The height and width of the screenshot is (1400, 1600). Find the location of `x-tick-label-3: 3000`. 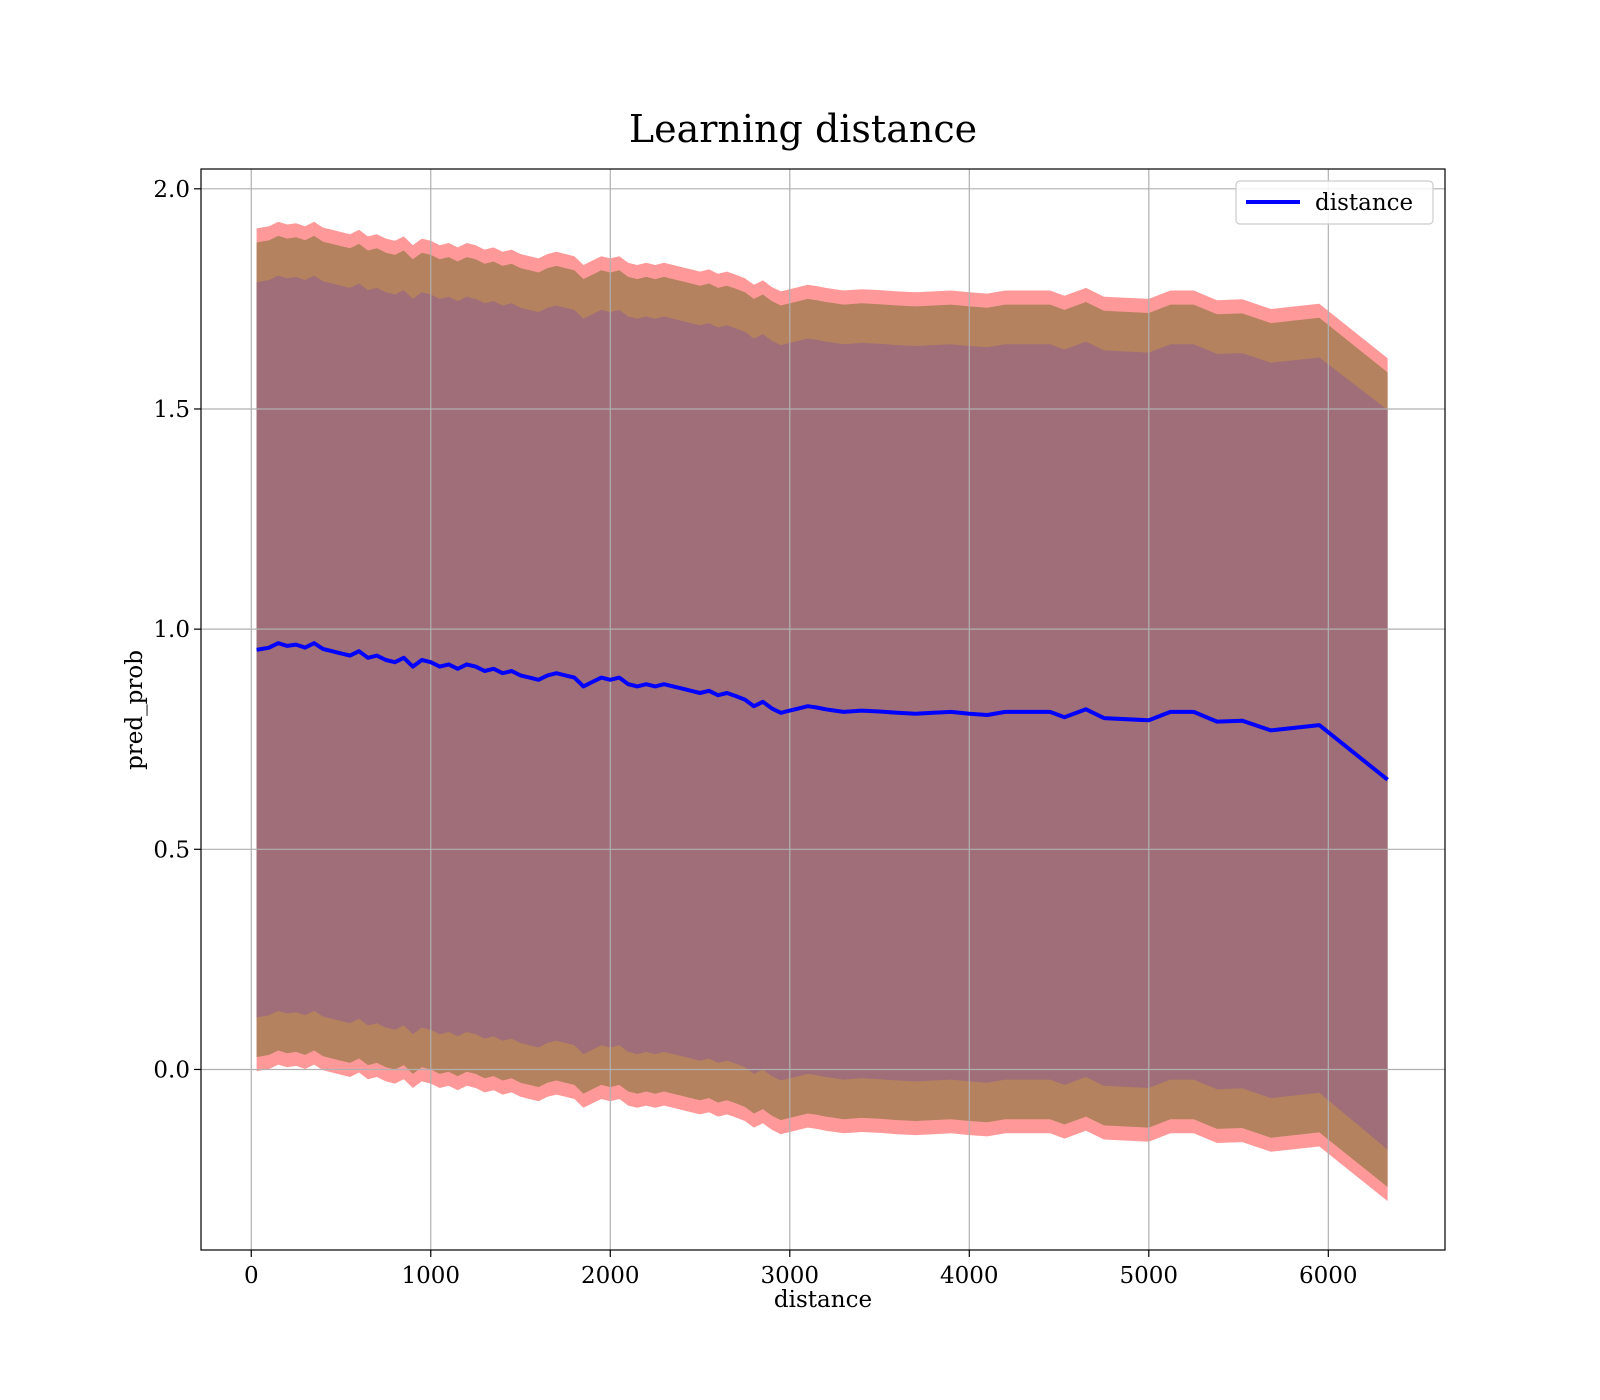

x-tick-label-3: 3000 is located at coordinates (790, 1276).